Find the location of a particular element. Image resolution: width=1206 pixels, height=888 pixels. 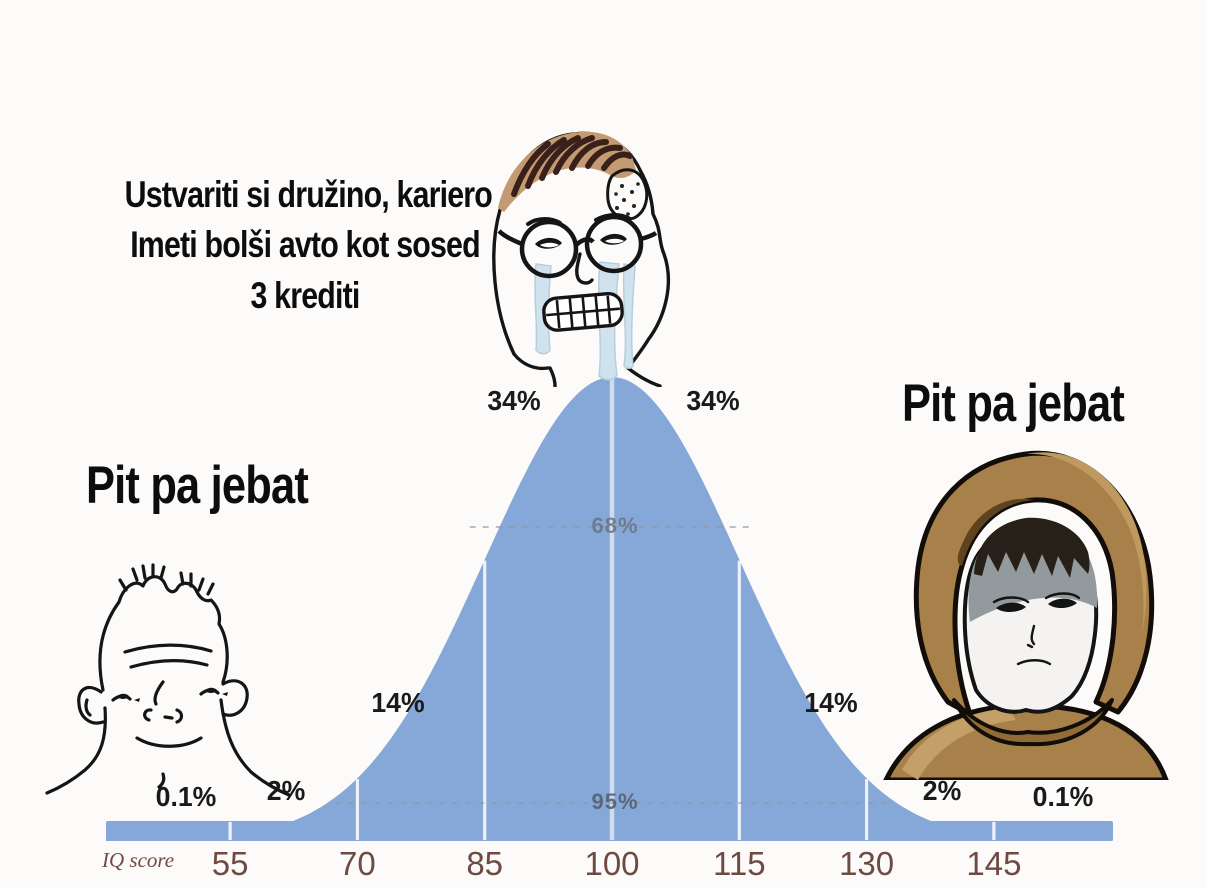

x-tick-label: 70 is located at coordinates (357, 863).